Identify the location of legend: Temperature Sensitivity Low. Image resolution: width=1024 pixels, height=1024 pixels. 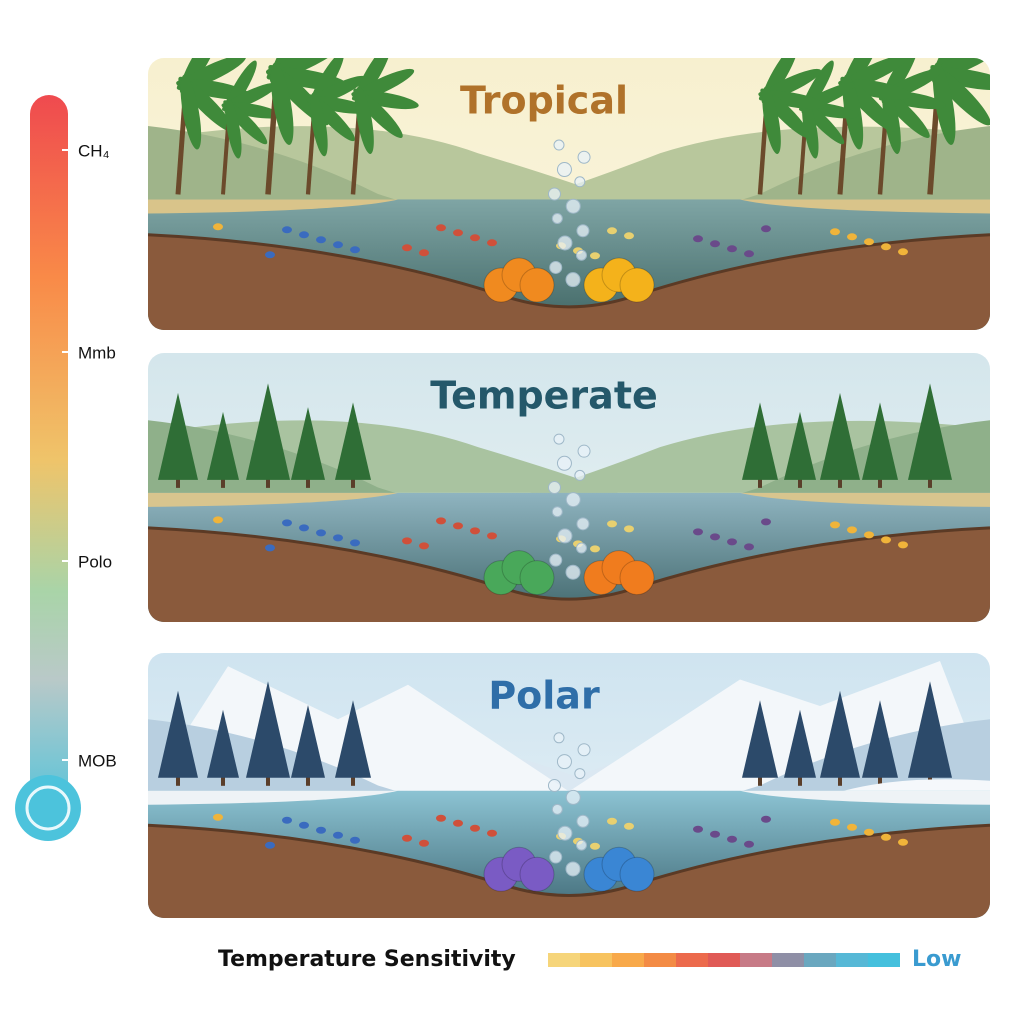
(589, 959).